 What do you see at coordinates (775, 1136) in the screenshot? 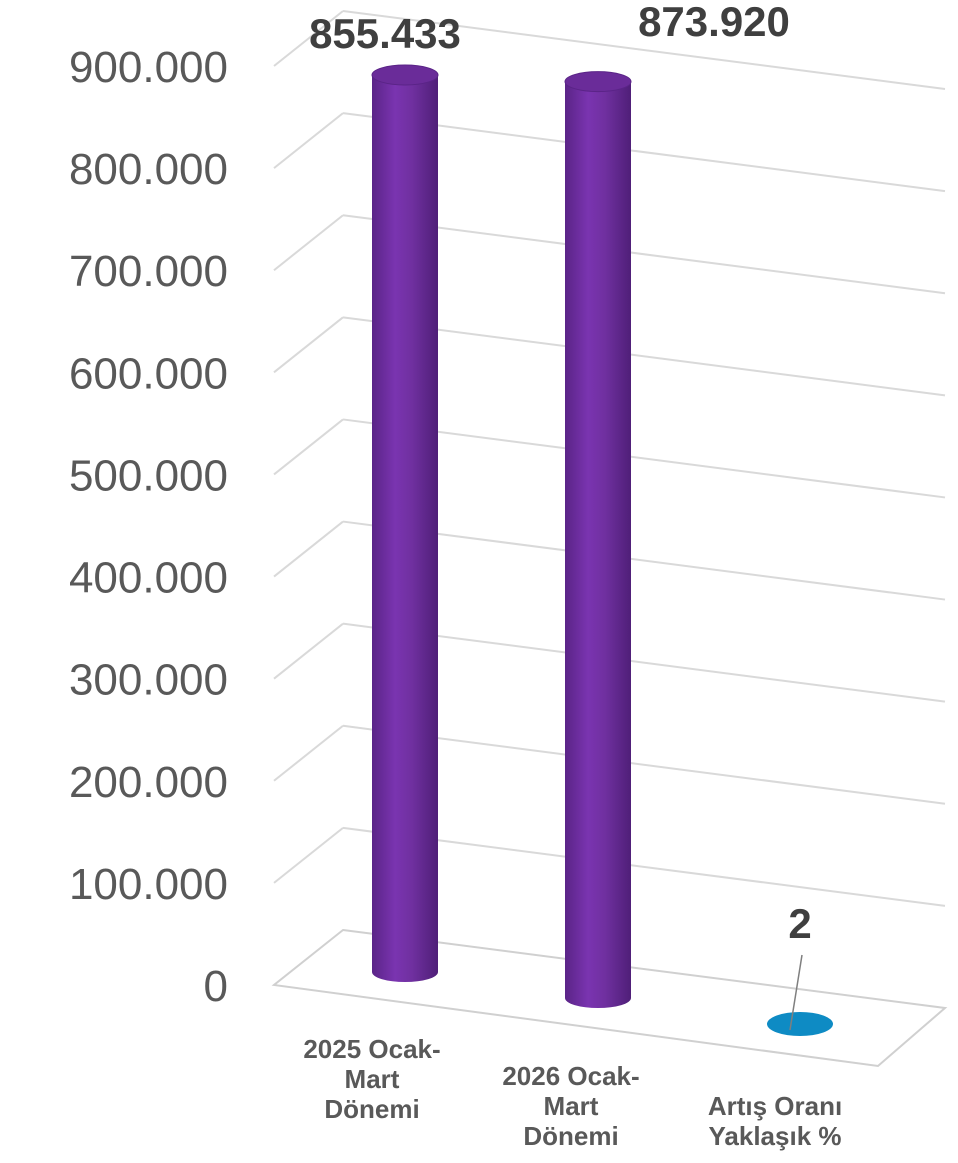
I see `category-label-line: Yaklaşık %` at bounding box center [775, 1136].